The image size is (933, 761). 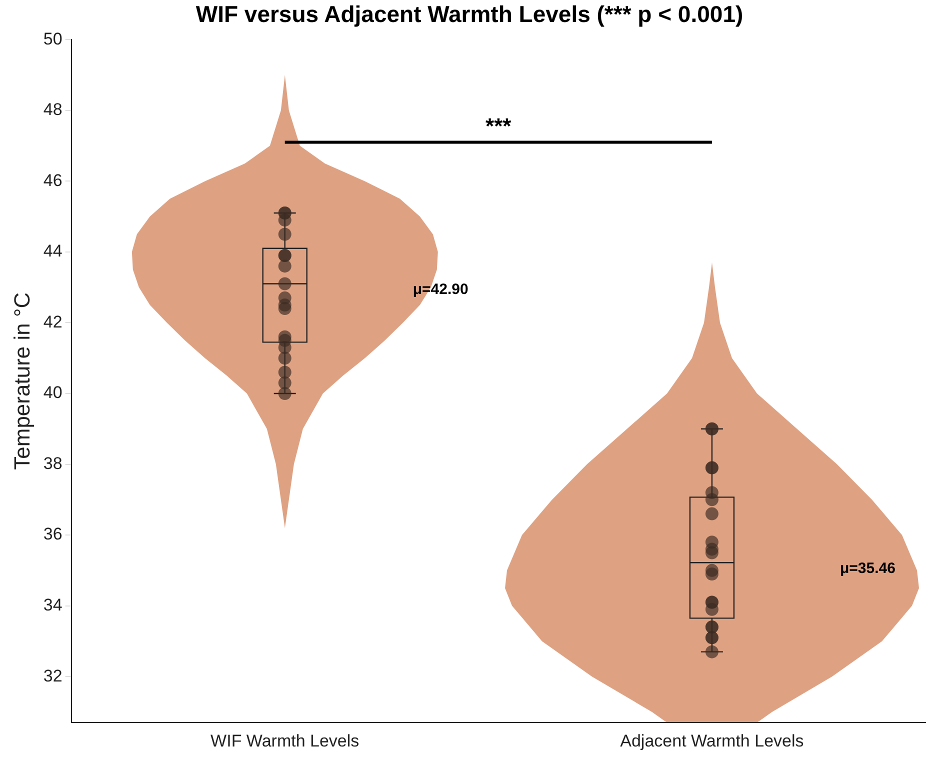 What do you see at coordinates (52, 110) in the screenshot?
I see `y-tick-label: 48` at bounding box center [52, 110].